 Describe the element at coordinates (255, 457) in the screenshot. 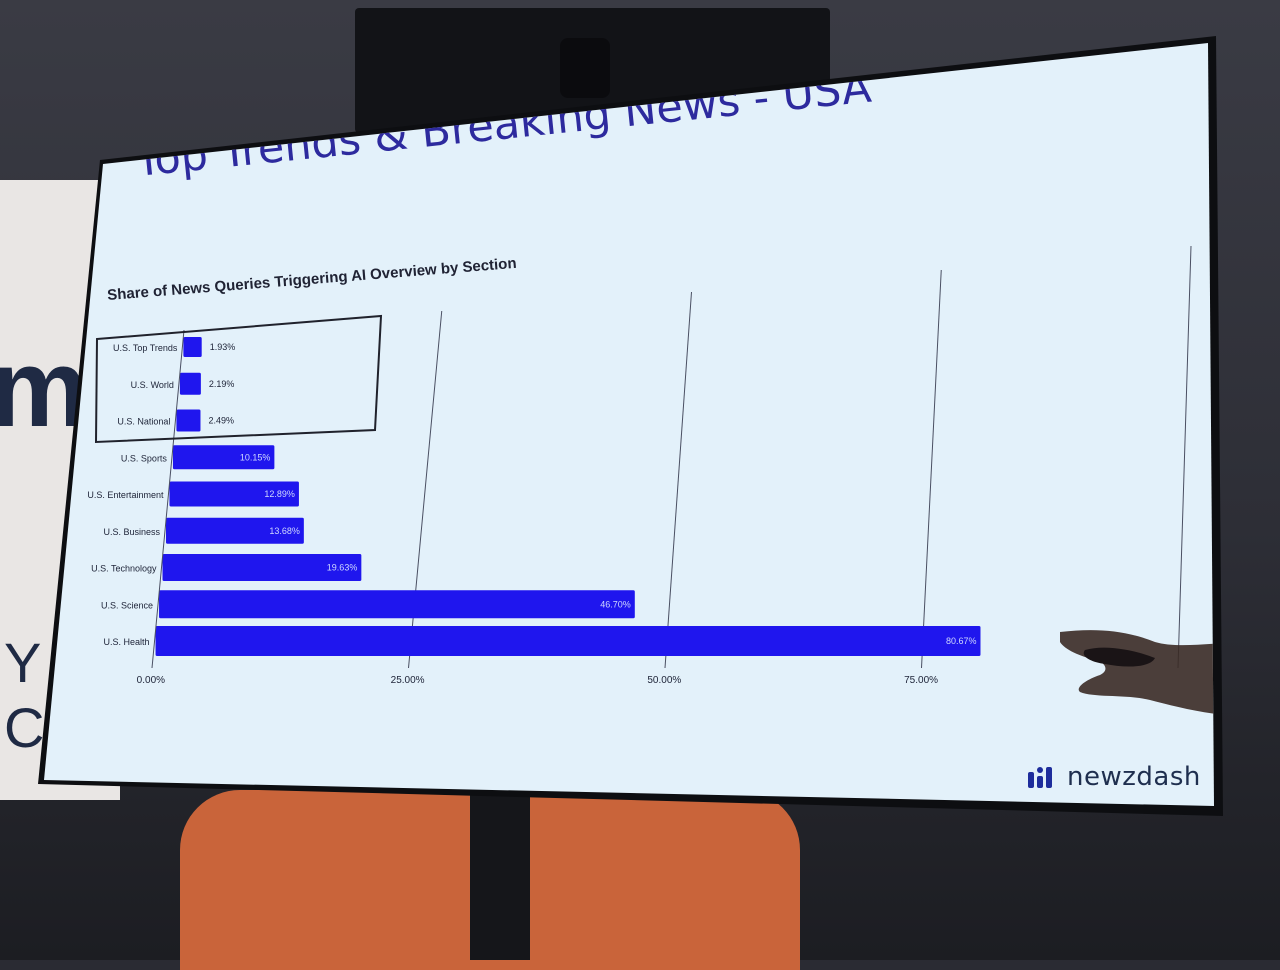

I see `value-label: 10.15%` at that location.